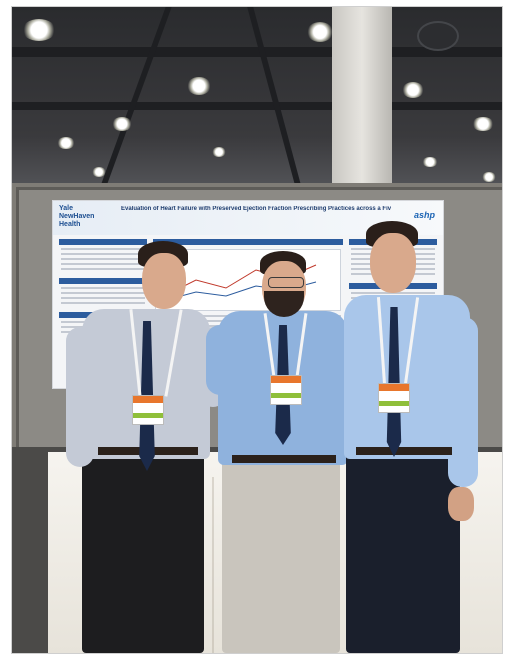  Describe the element at coordinates (281, 554) in the screenshot. I see `person-middle-pants` at that location.